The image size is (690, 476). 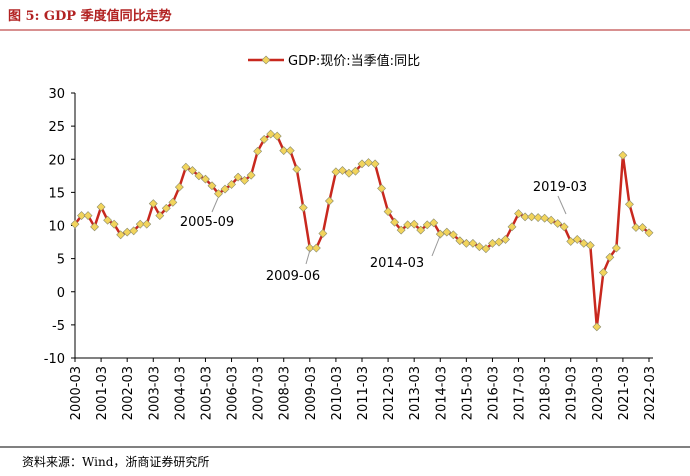 What do you see at coordinates (397, 263) in the screenshot?
I see `annotation: 2014-03` at bounding box center [397, 263].